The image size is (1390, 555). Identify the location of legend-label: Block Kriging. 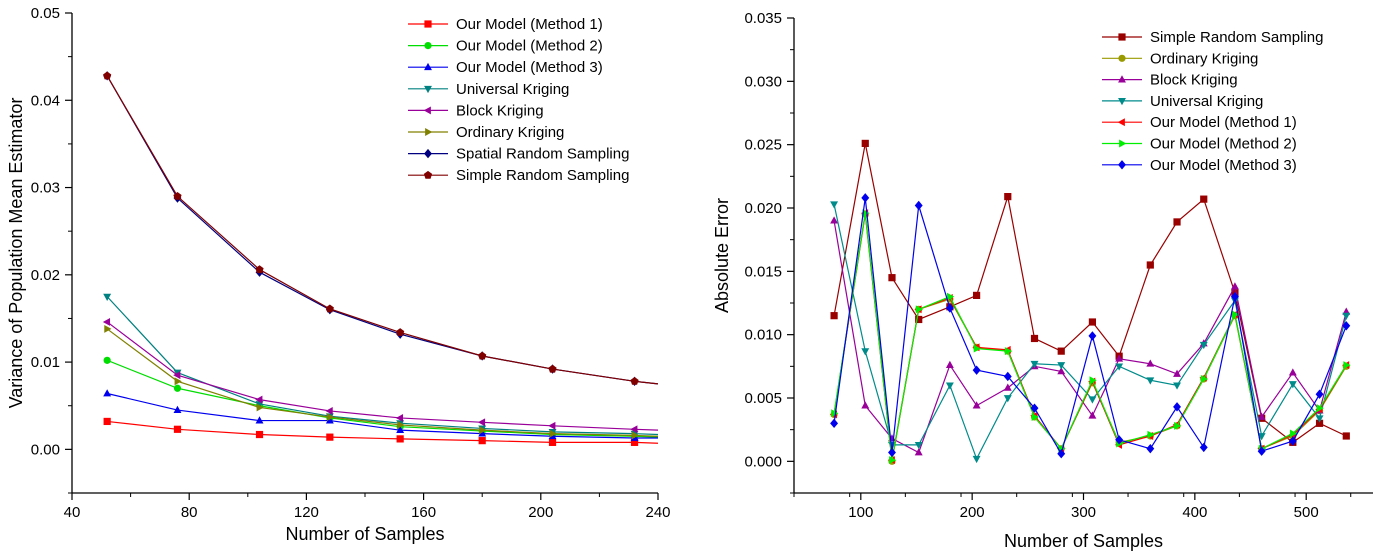
(500, 110).